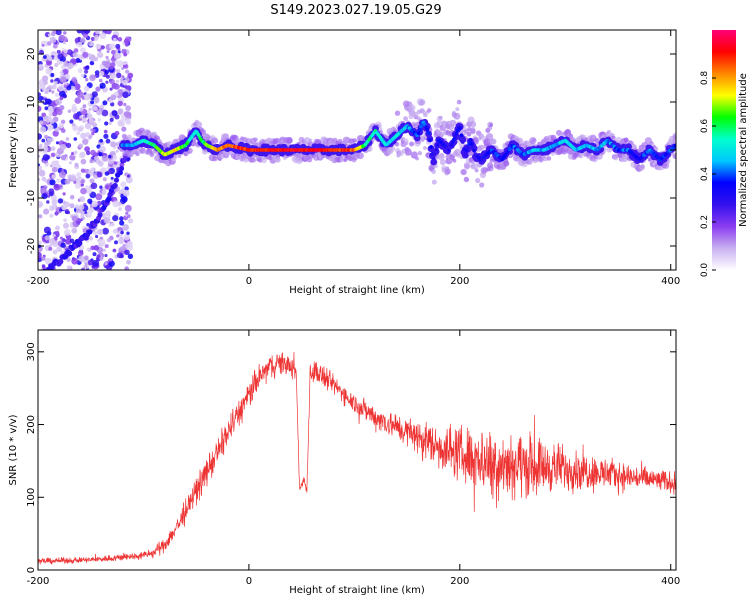 The width and height of the screenshot is (750, 600). I want to click on x-tick-label: 400, so click(670, 581).